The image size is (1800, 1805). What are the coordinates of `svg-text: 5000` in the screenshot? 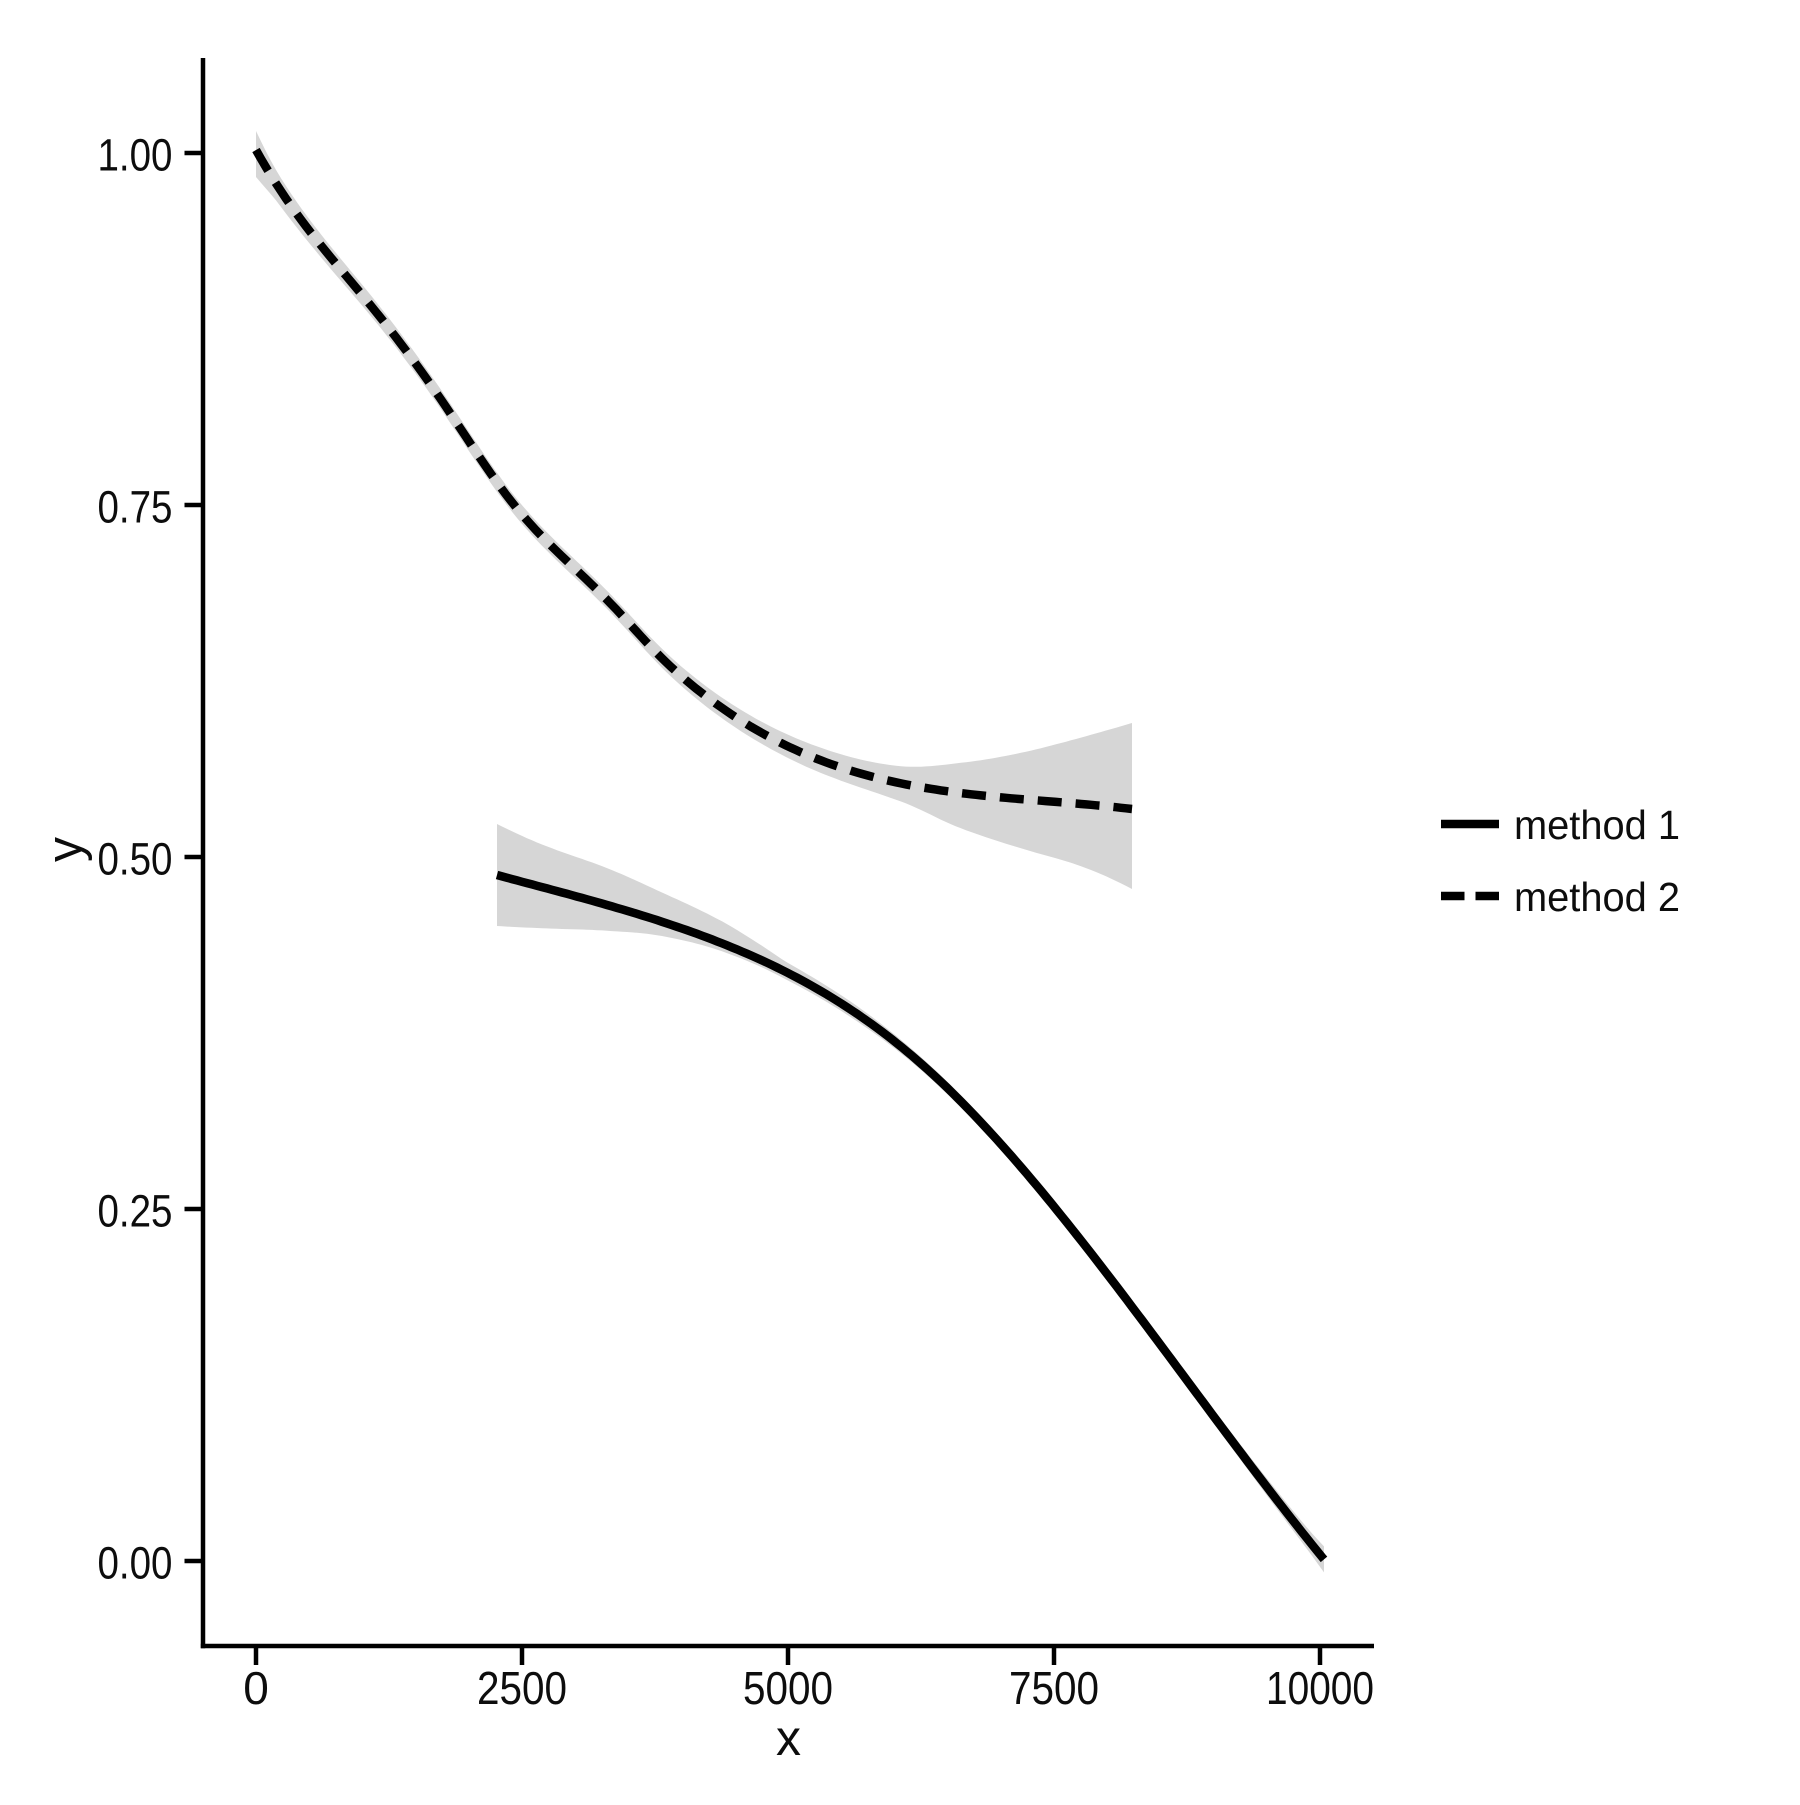 It's located at (788, 1688).